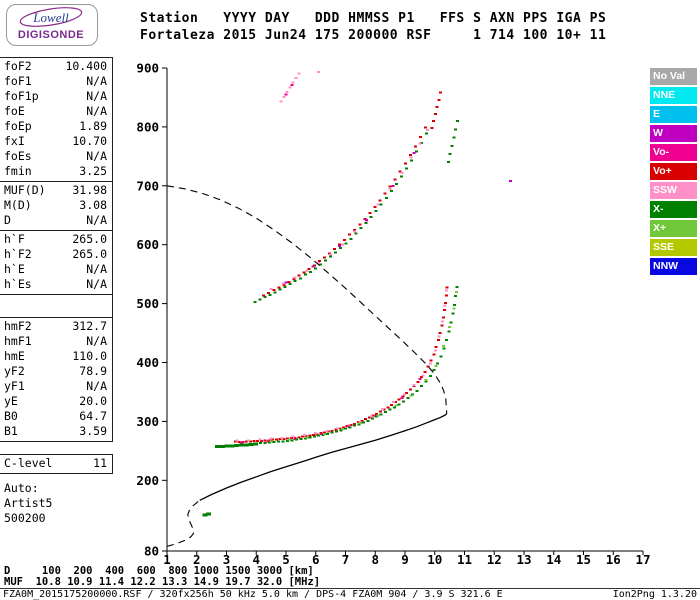  Describe the element at coordinates (56, 371) in the screenshot. I see `param-row-yf2: yF2 78.9` at that location.